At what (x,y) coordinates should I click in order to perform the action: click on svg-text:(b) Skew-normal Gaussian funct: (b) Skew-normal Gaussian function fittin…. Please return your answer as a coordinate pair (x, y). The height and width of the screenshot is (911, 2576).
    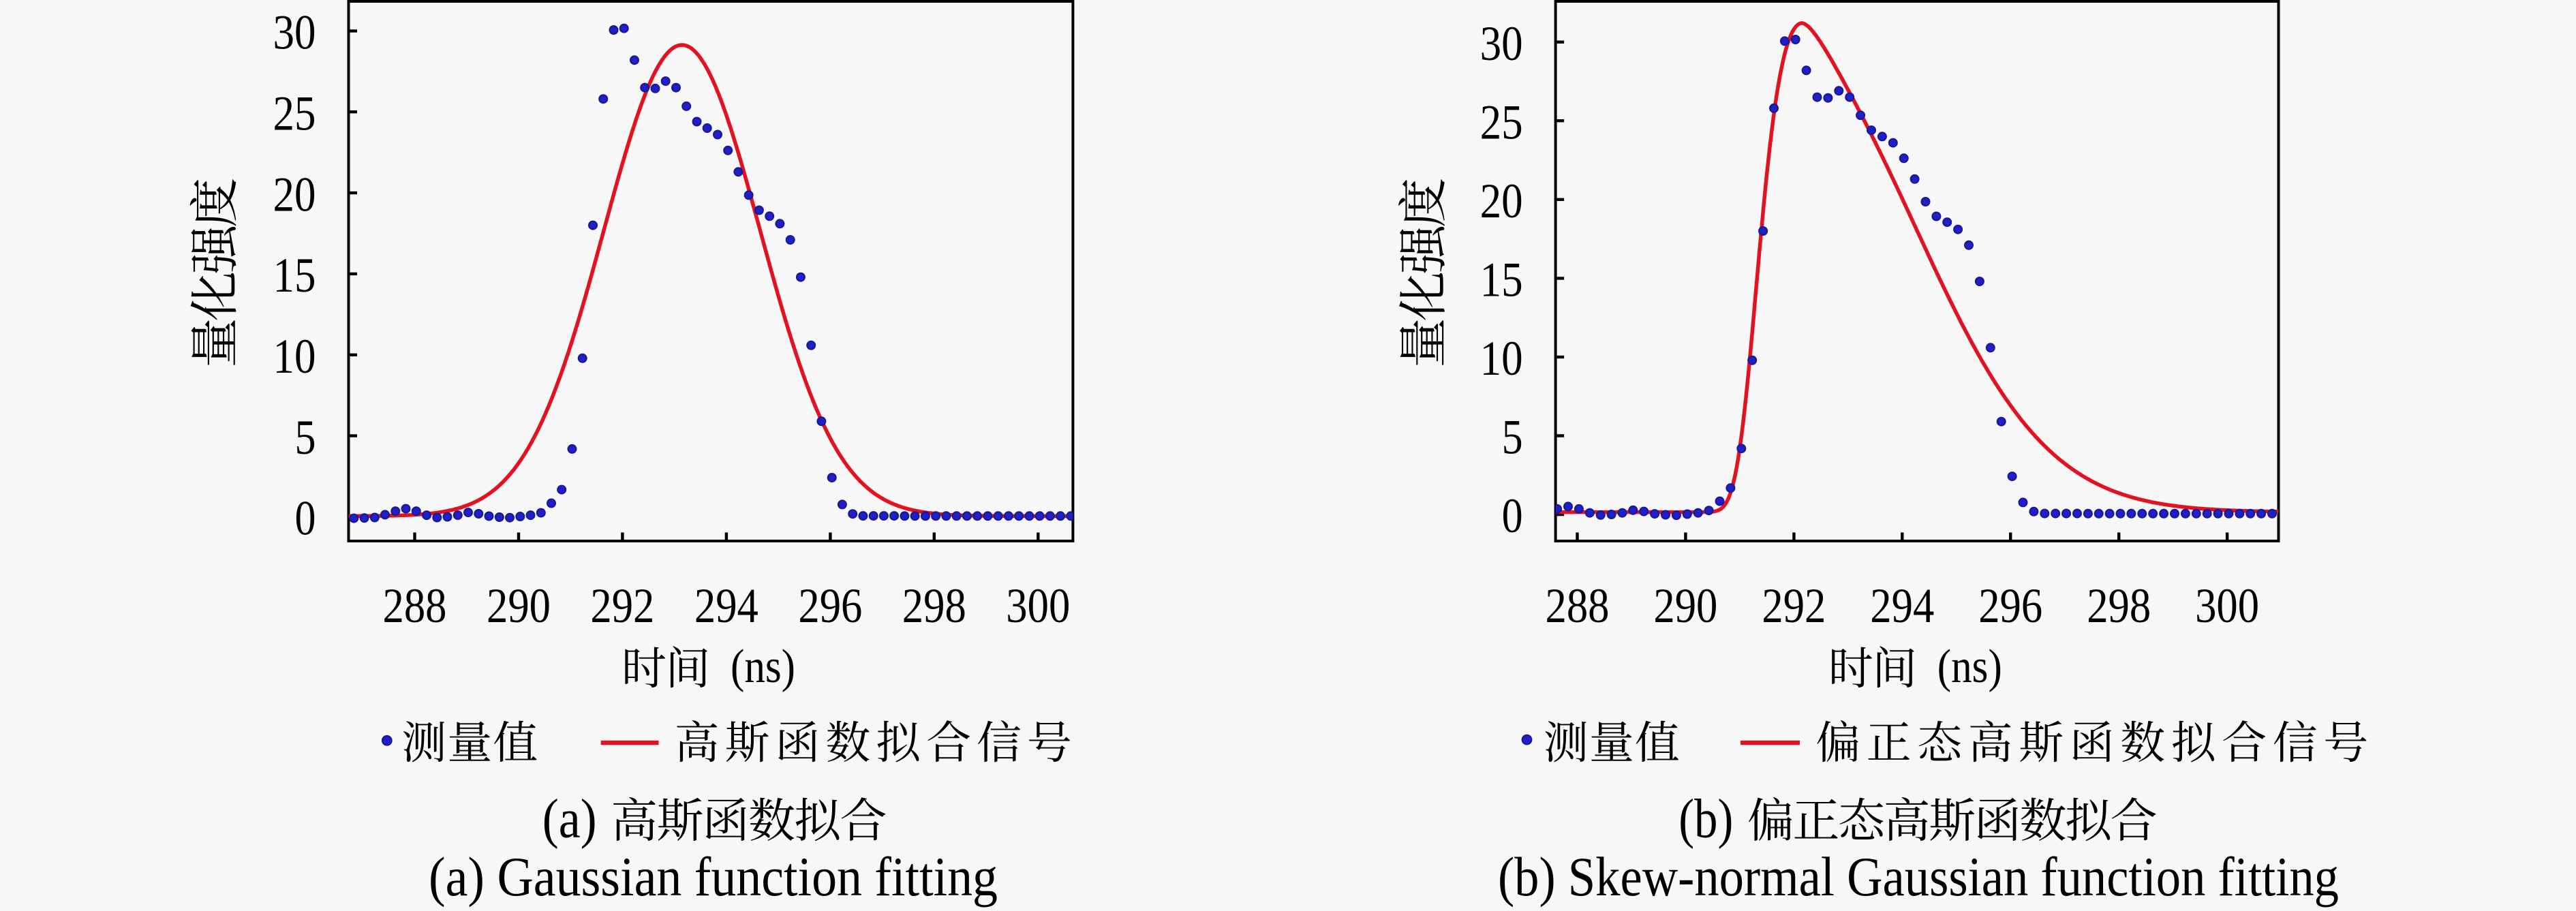
    Looking at the image, I should click on (1918, 877).